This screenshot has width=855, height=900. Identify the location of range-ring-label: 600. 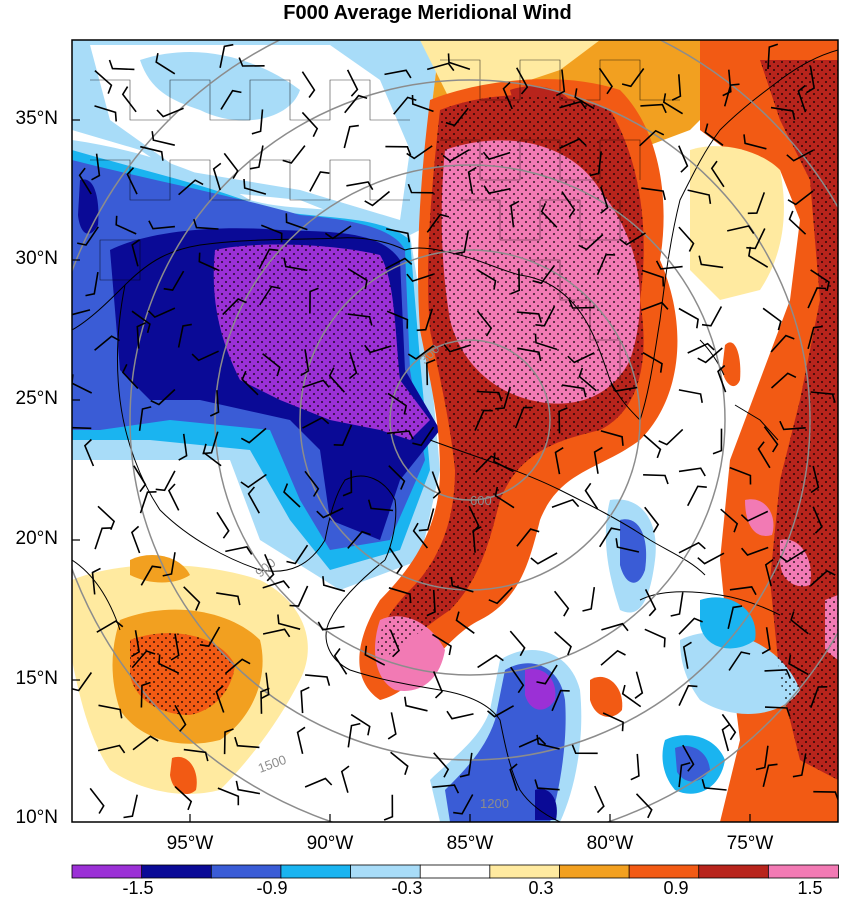
(481, 500).